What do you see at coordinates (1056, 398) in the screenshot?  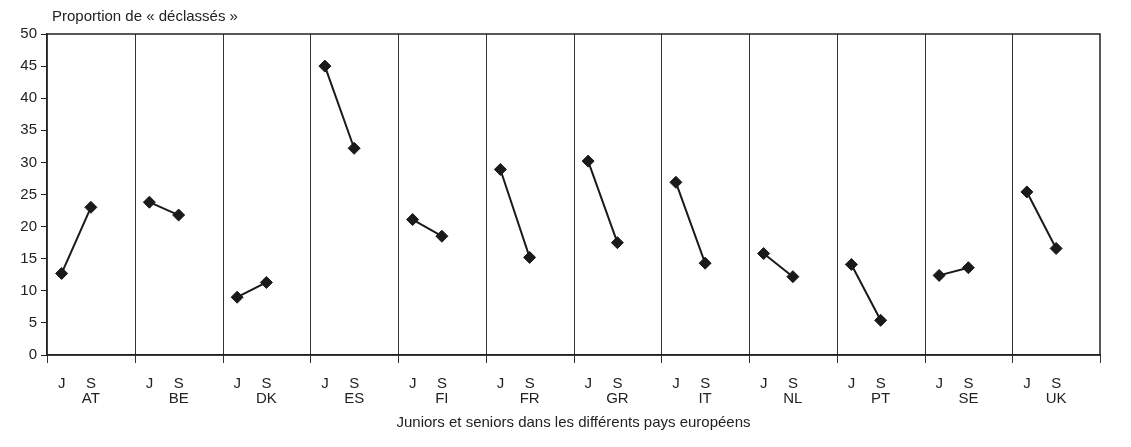 I see `text: UK` at bounding box center [1056, 398].